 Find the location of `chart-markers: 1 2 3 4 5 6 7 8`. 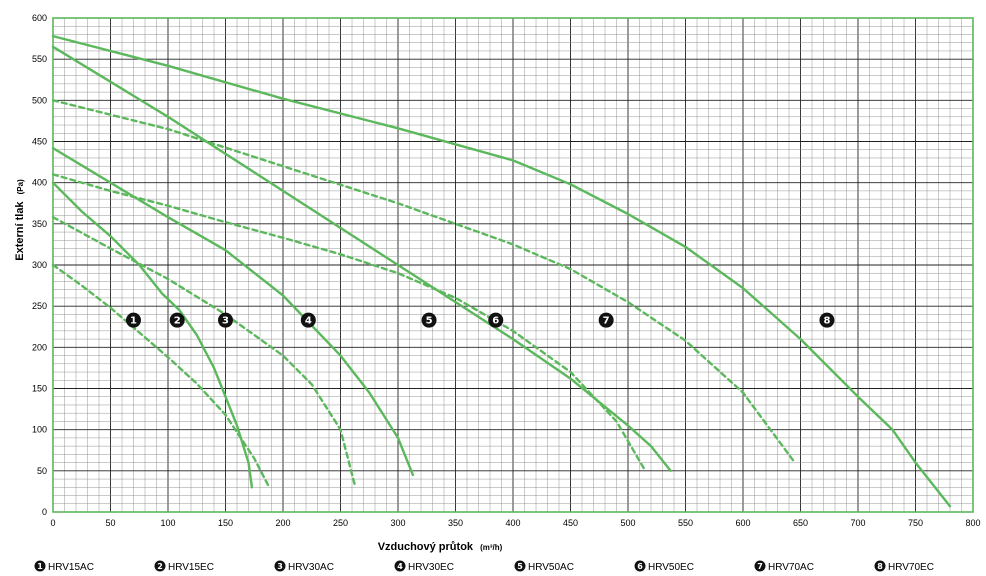

chart-markers: 1 2 3 4 5 6 7 8 is located at coordinates (480, 320).